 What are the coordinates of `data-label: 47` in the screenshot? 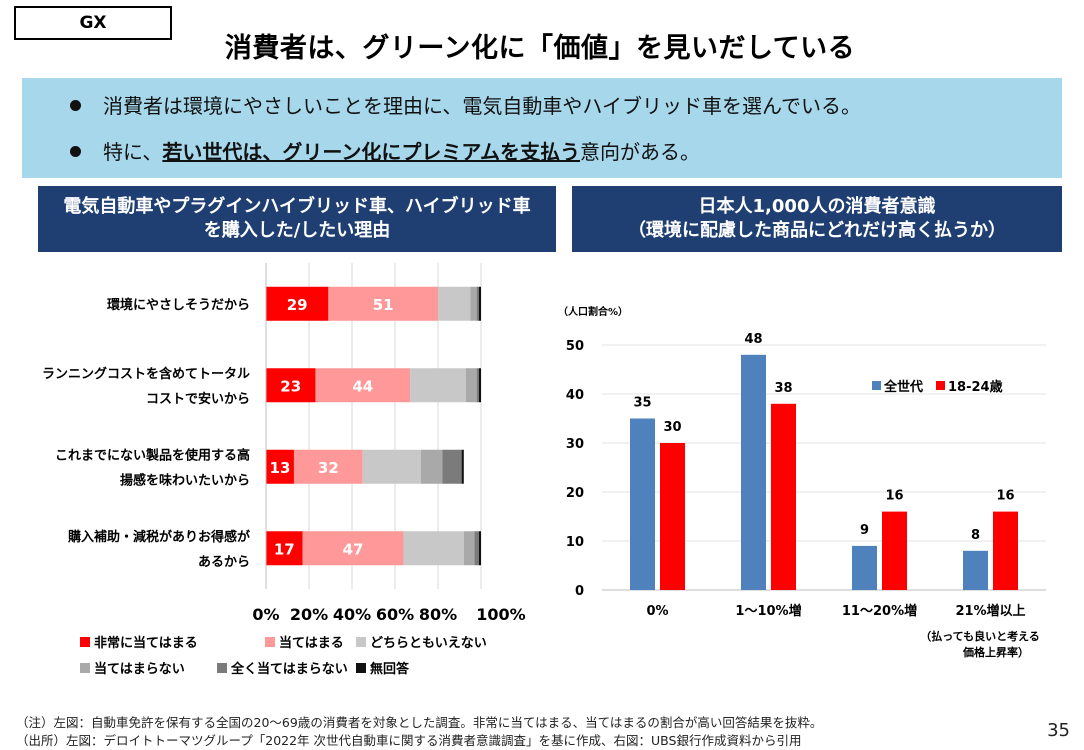 It's located at (353, 549).